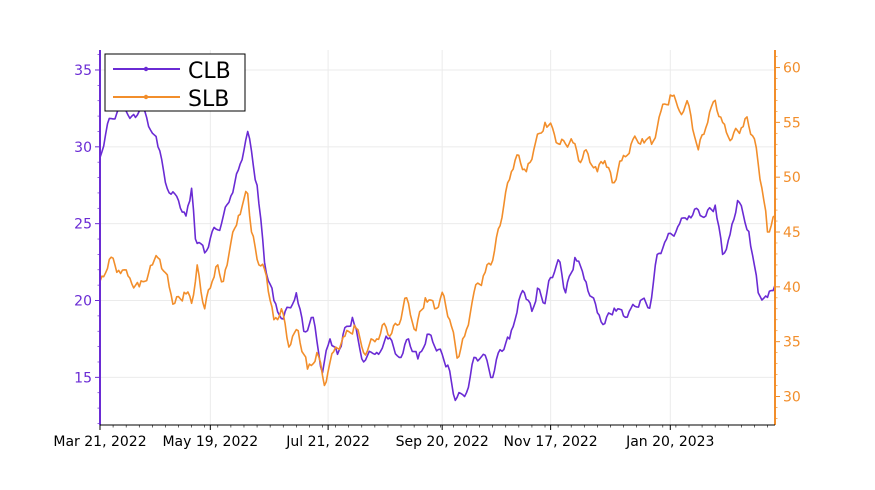 The width and height of the screenshot is (875, 490). Describe the element at coordinates (208, 99) in the screenshot. I see `legend-slb-label: SLB` at that location.